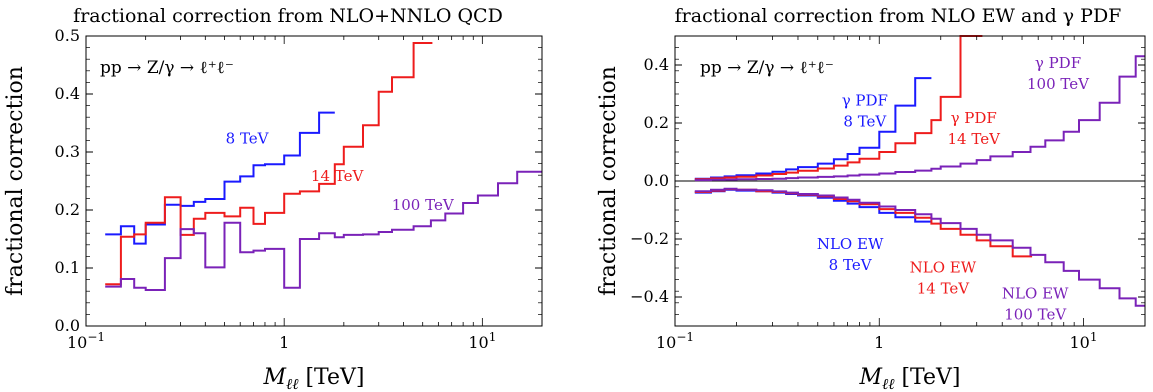  What do you see at coordinates (767, 68) in the screenshot?
I see `ew-process-annotation: pp → Z/γ → ℓ⁺ℓ⁻` at bounding box center [767, 68].